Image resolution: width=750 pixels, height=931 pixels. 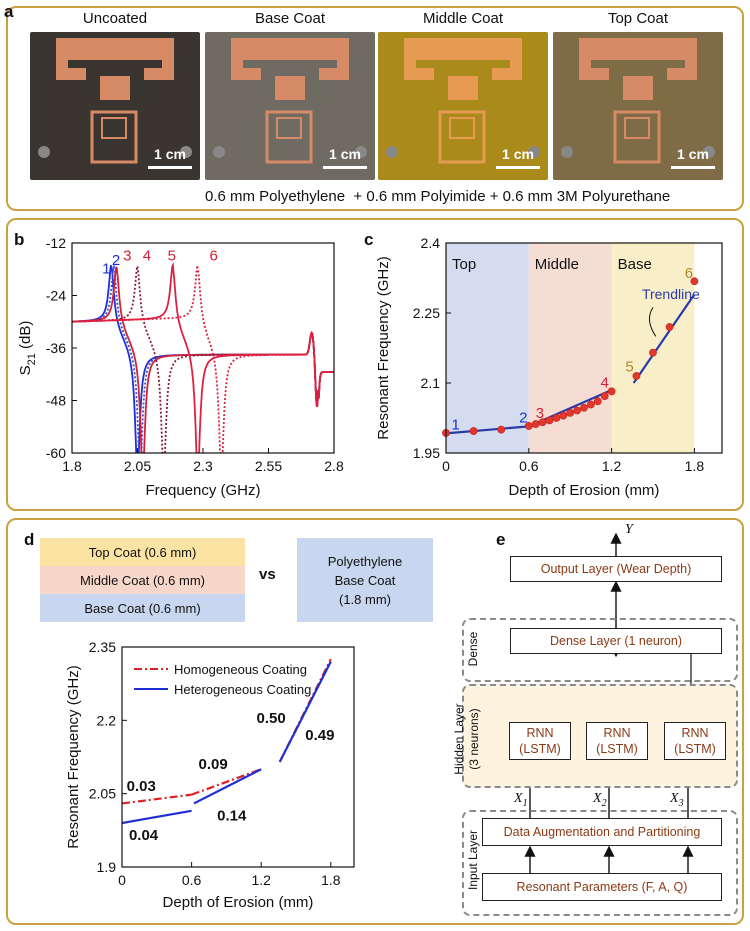 What do you see at coordinates (107, 720) in the screenshot?
I see `y-tick-label-d: 2.2` at bounding box center [107, 720].